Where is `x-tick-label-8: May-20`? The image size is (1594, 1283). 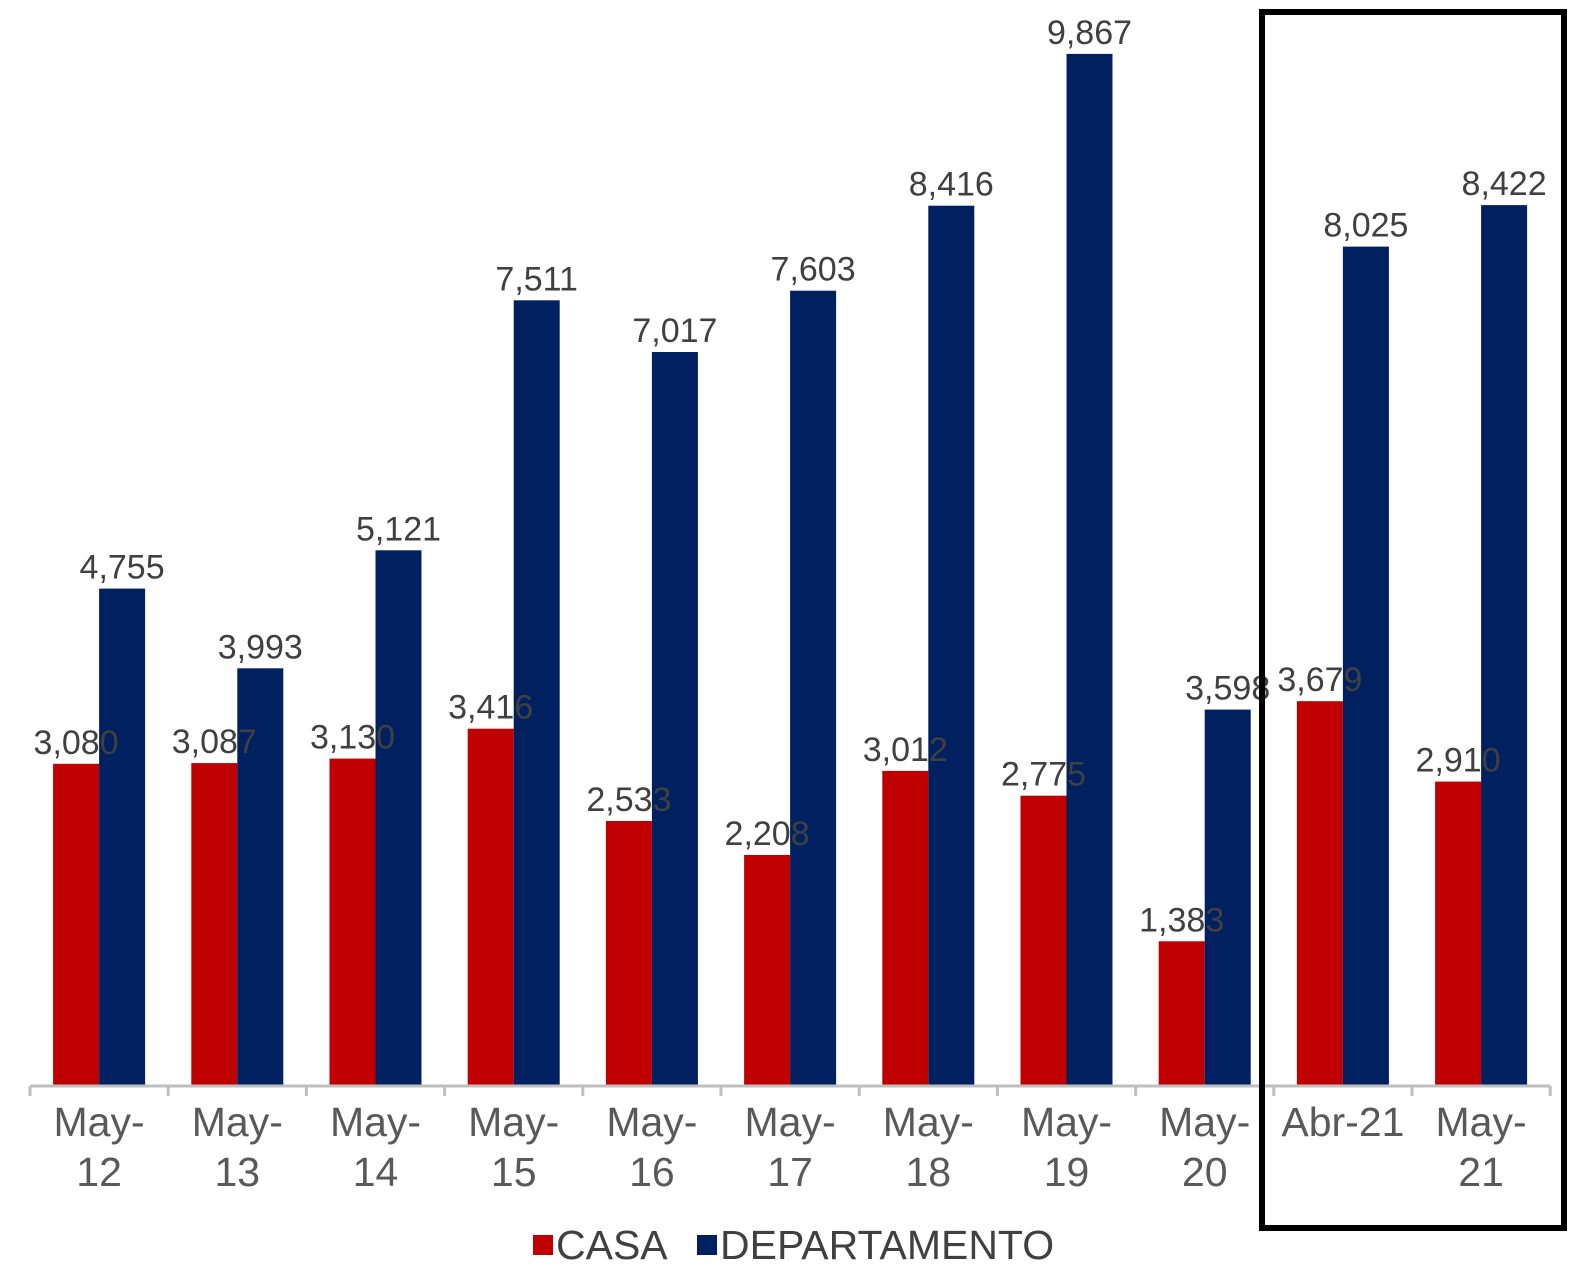 x-tick-label-8: May-20 is located at coordinates (1204, 1147).